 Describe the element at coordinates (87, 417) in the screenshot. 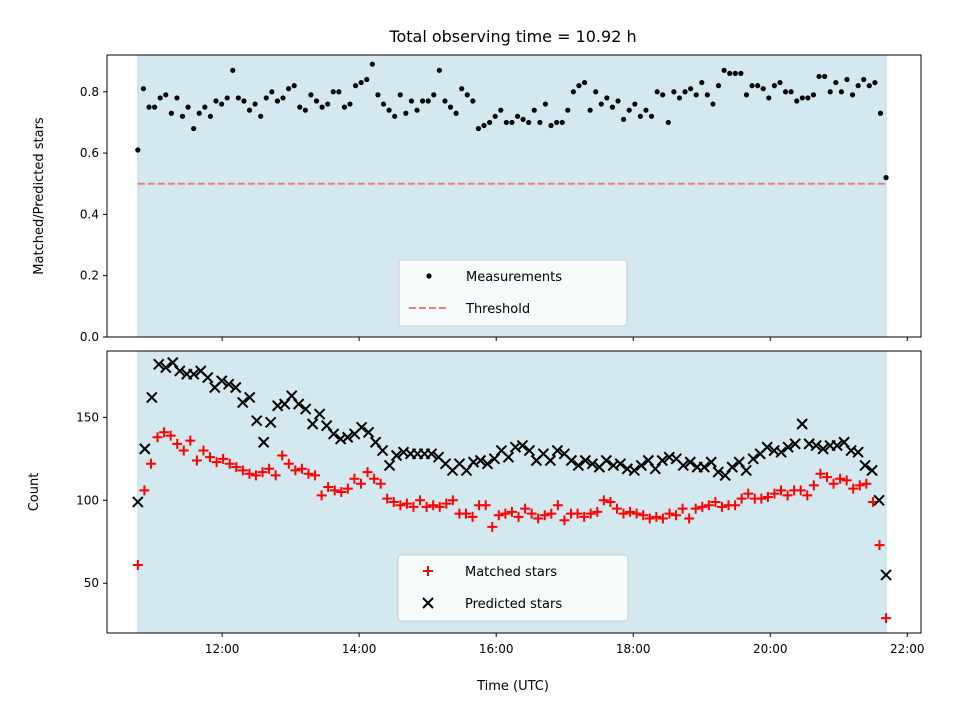

I see `y-tick-label: 150` at that location.